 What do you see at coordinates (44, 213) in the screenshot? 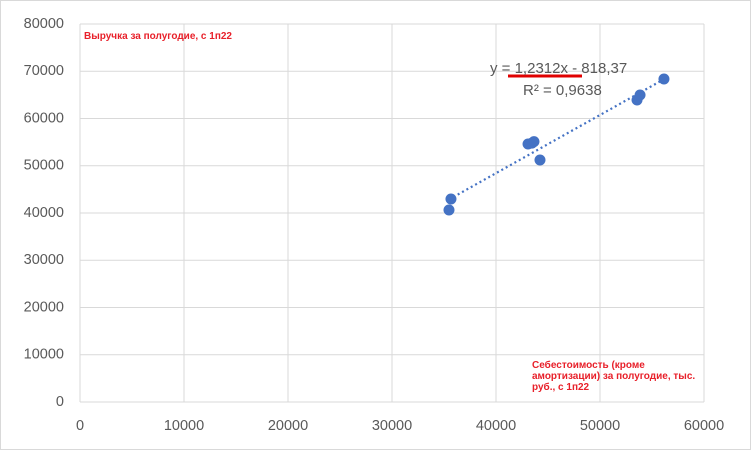
I see `y-tick-label: 40000` at bounding box center [44, 213].